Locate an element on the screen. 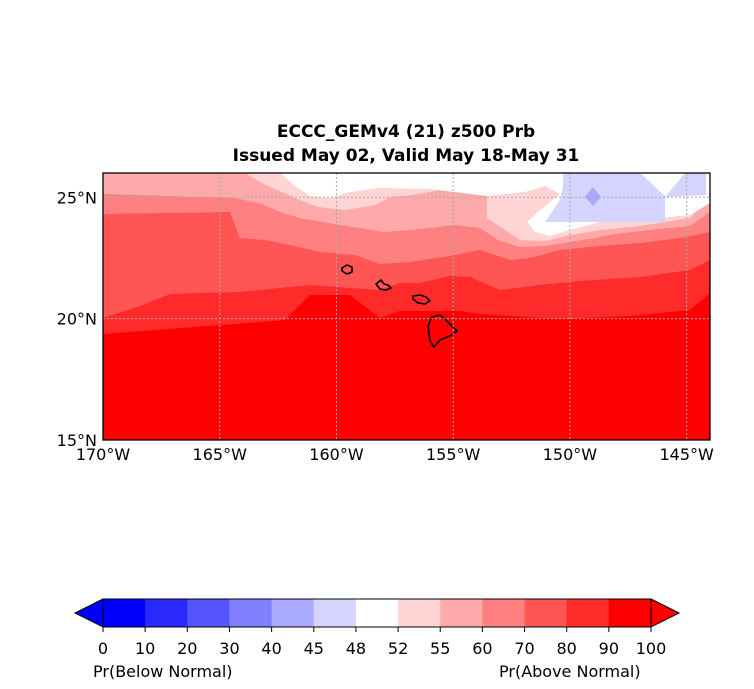 This screenshot has height=689, width=754. map-title: ECCC_GEMv4 (21) z500 Prb is located at coordinates (406, 132).